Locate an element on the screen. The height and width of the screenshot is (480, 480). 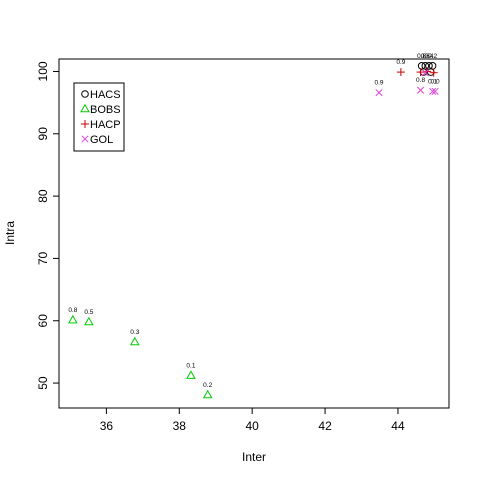
legend-box is located at coordinates (99, 117).